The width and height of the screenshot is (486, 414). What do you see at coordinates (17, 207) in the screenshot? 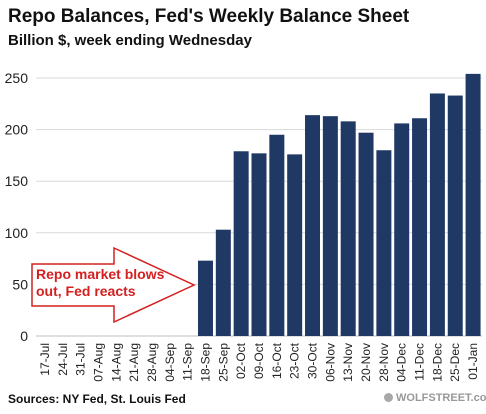
I see `y-axis-ticks: 0 50 100 150 200 250` at bounding box center [17, 207].